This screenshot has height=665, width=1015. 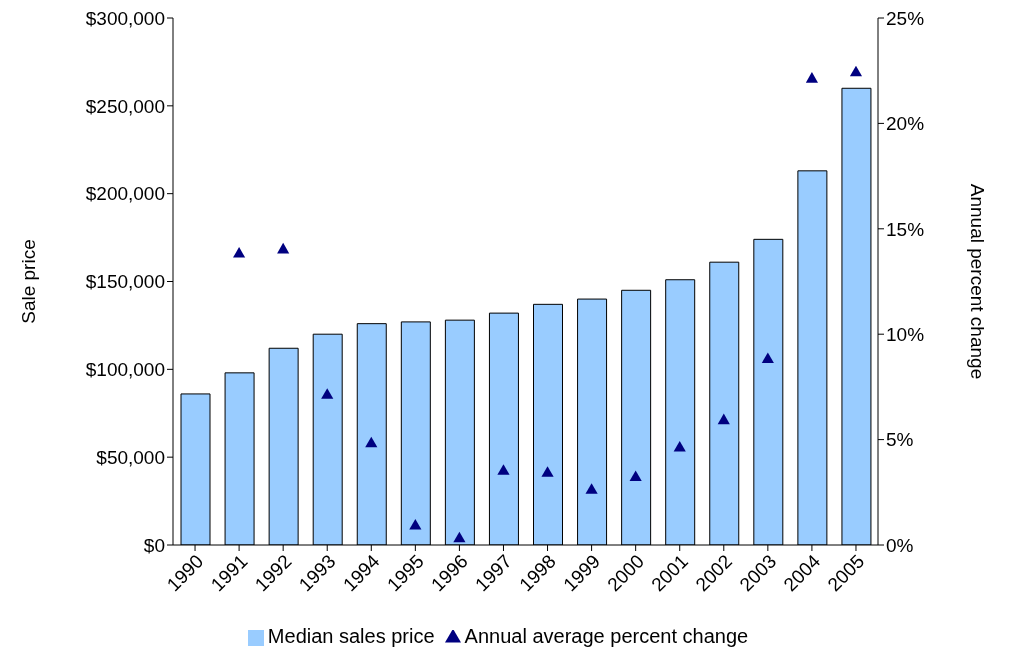 What do you see at coordinates (125, 106) in the screenshot?
I see `y-tick-label: $250,000` at bounding box center [125, 106].